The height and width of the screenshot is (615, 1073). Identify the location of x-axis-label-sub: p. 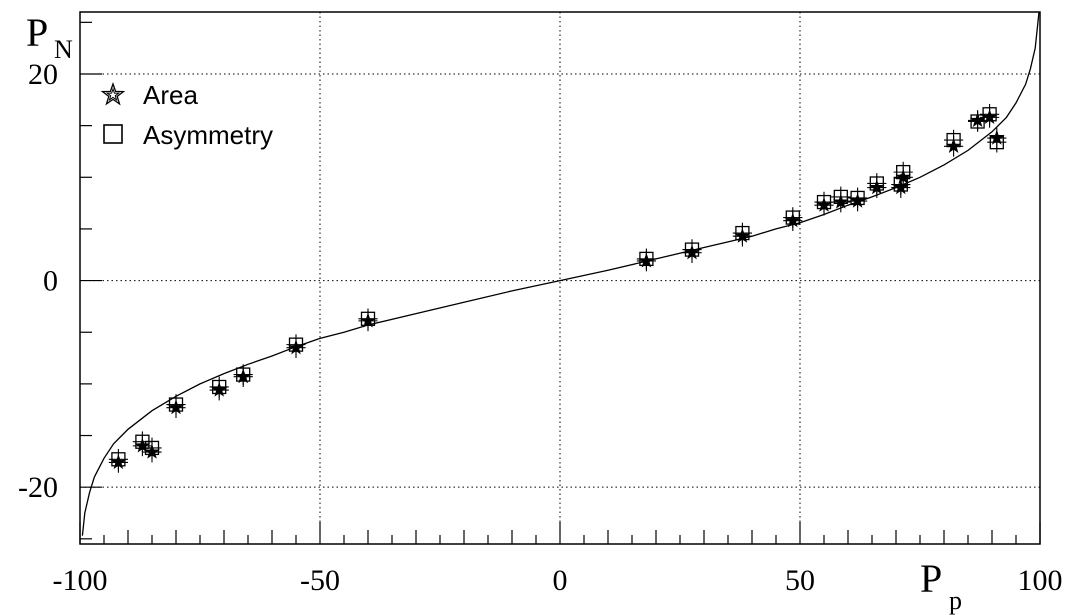
(955, 600).